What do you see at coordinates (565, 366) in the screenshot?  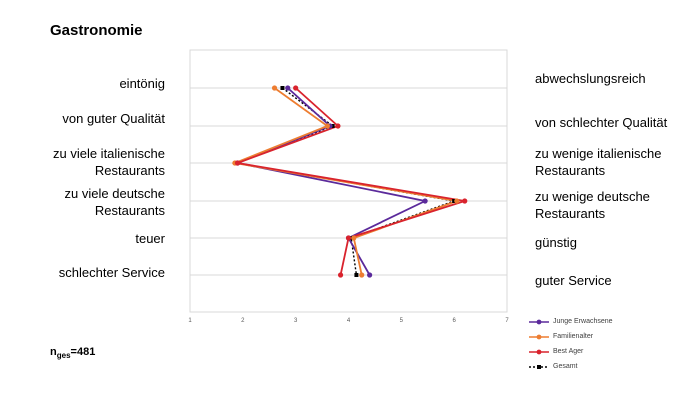 I see `legend-label: Gesamt` at bounding box center [565, 366].